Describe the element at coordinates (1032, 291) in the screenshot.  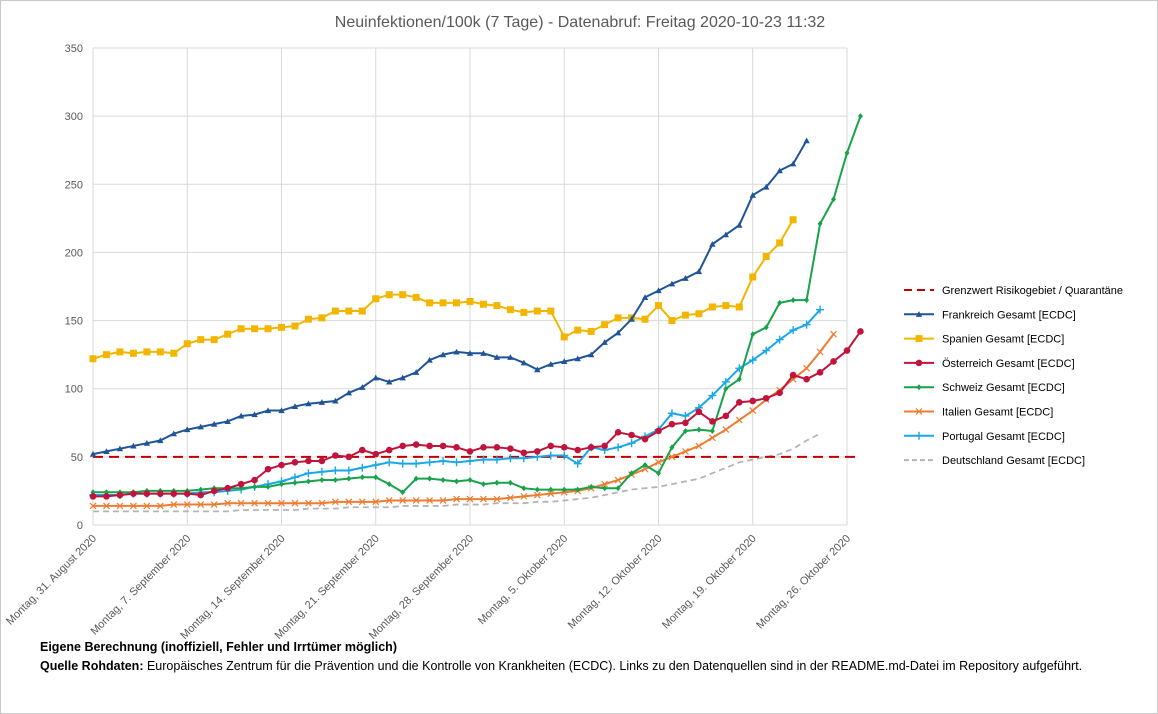
I see `legend-label: Grenzwert Risikogebiet / Quarantäne` at that location.